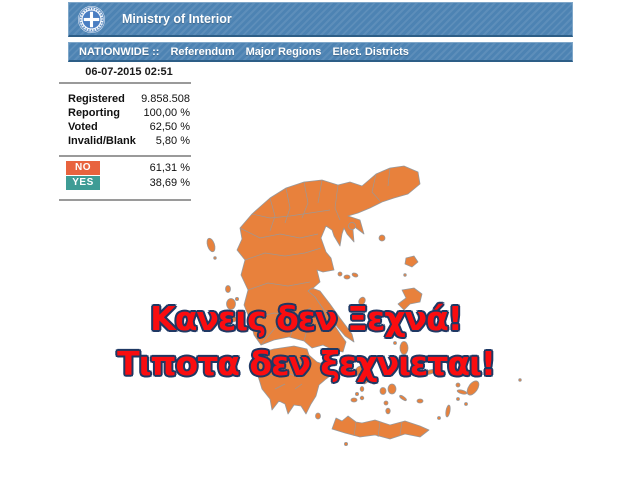 The image size is (640, 480). I want to click on app-title: Ministry of Interior, so click(177, 19).